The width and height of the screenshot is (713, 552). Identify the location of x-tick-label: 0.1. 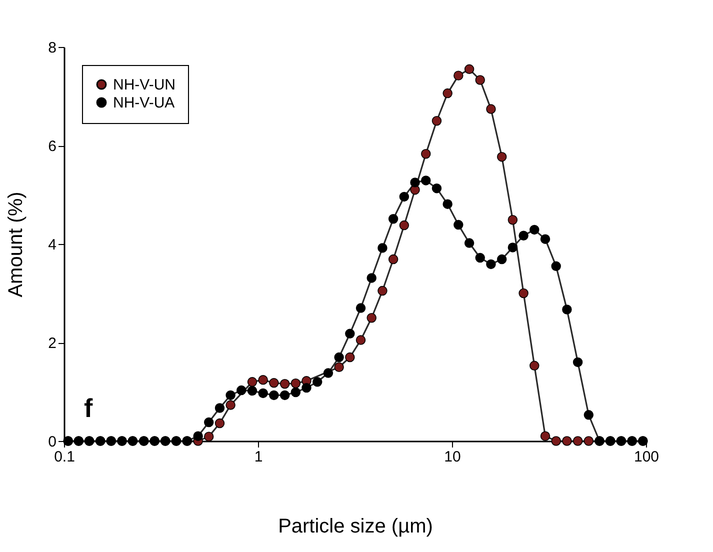
(64, 457).